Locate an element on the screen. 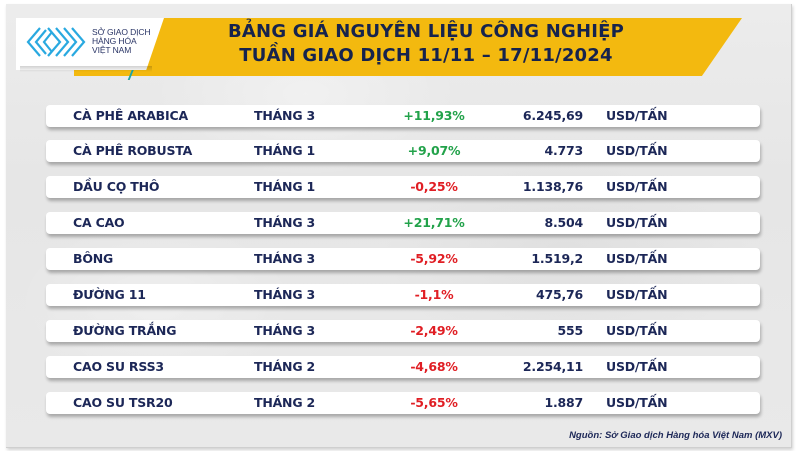  weekly-change: +11,93% is located at coordinates (434, 115).